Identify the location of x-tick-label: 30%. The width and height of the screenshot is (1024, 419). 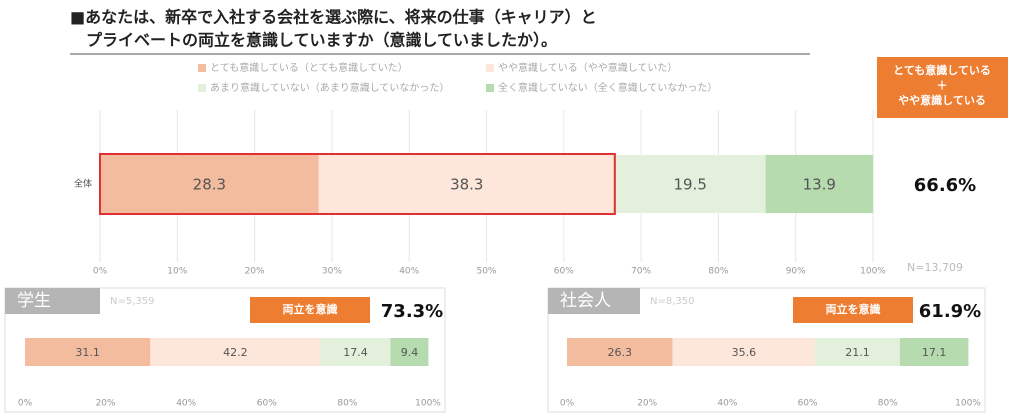
(332, 272).